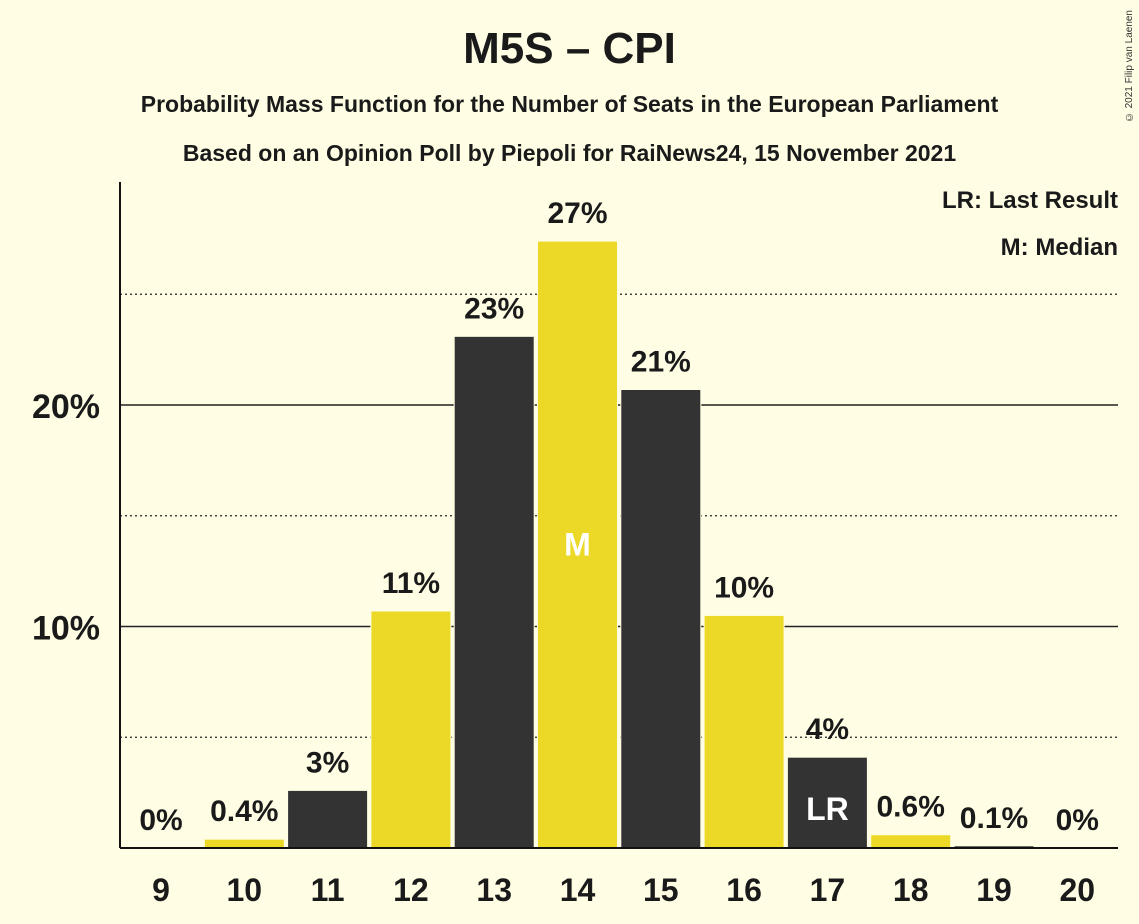  Describe the element at coordinates (569, 48) in the screenshot. I see `chart-title: M5S – CPI` at that location.